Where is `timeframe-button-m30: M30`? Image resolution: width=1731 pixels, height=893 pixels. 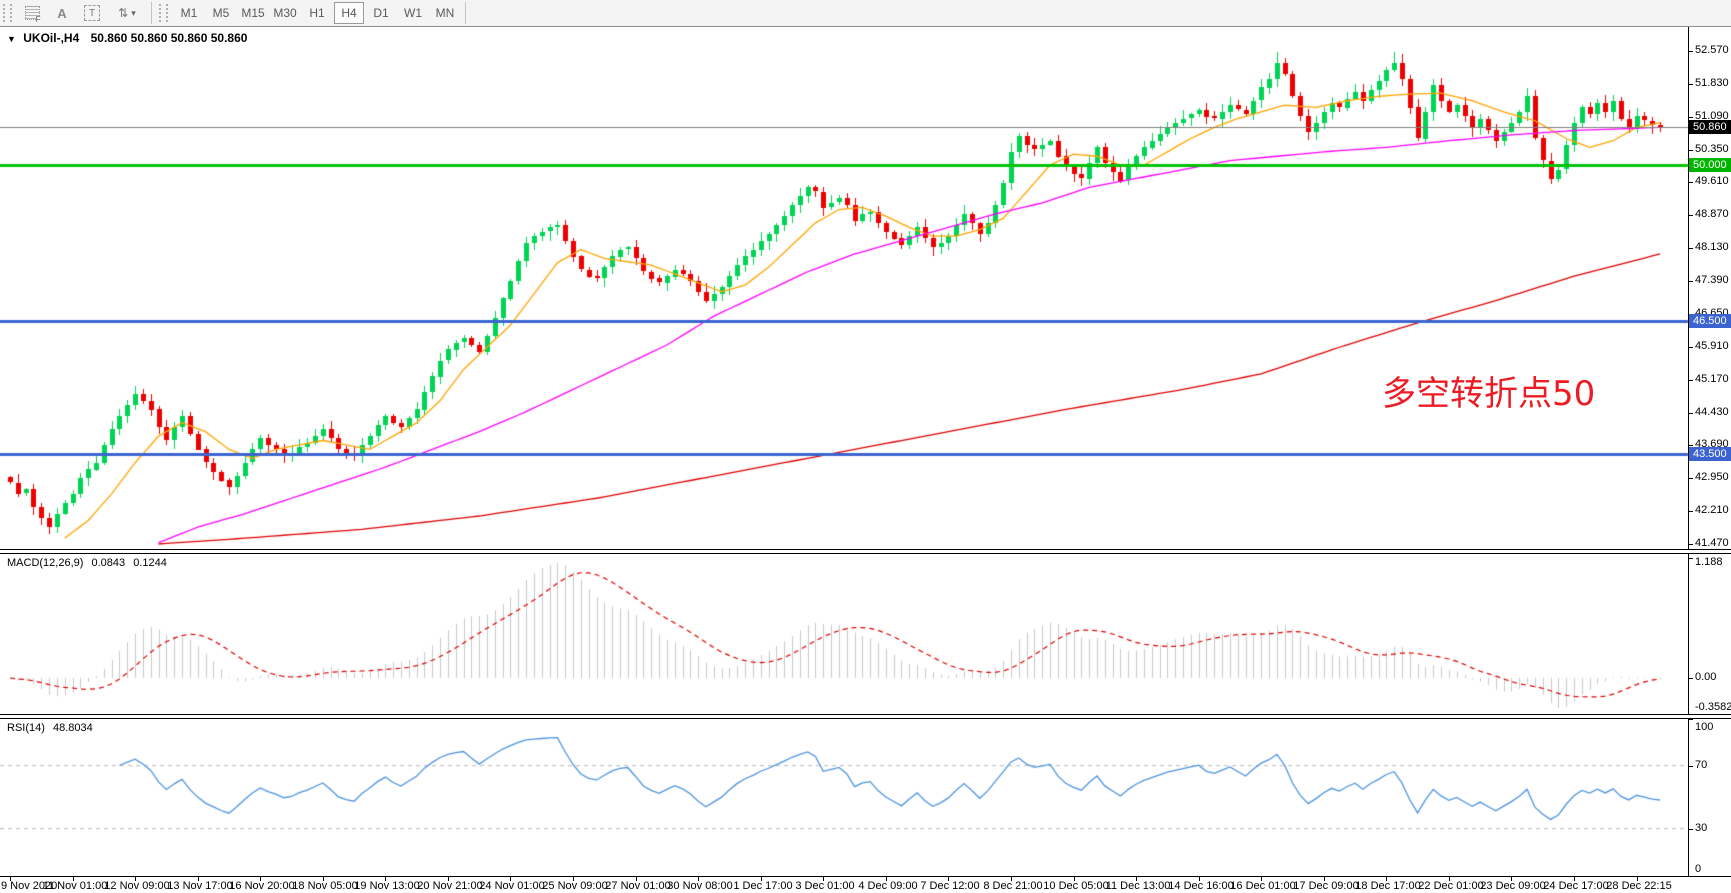 timeframe-button-m30: M30 is located at coordinates (285, 13).